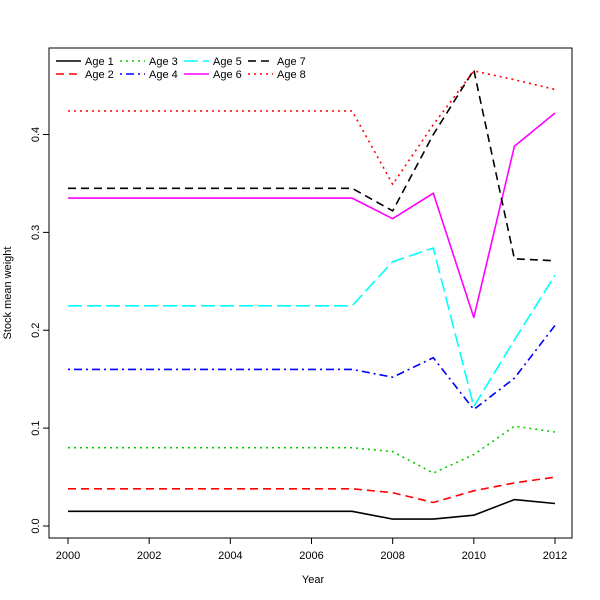 This screenshot has height=600, width=600. Describe the element at coordinates (227, 75) in the screenshot. I see `legend-label-6: Age 6` at that location.